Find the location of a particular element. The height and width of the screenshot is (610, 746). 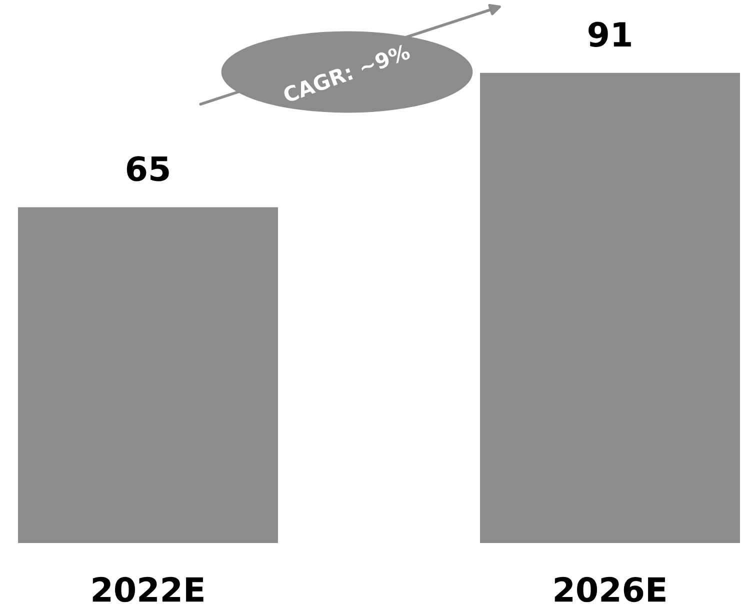

data-label: 65 is located at coordinates (147, 169).